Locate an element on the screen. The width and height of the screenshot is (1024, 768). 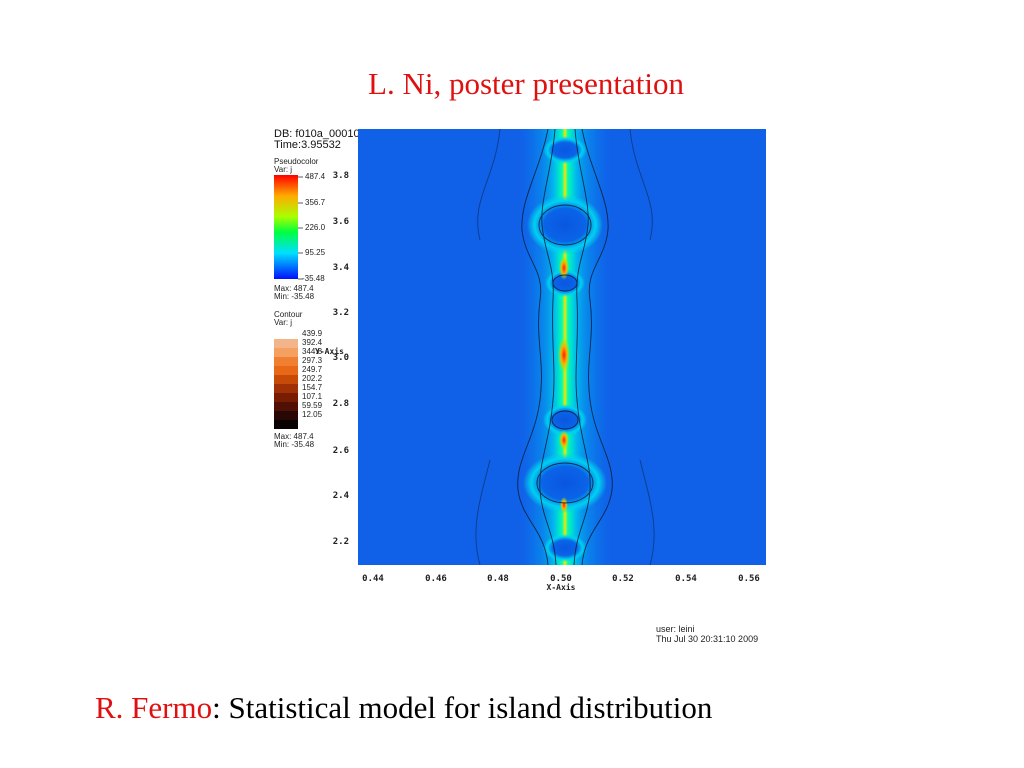
contour-range: Max: 487.4 Min: -35.48 is located at coordinates (294, 441).